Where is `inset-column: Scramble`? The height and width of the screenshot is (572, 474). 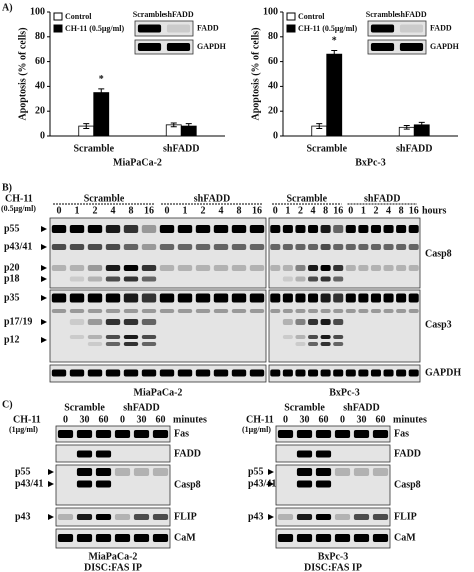
inset-column: Scramble is located at coordinates (382, 14).